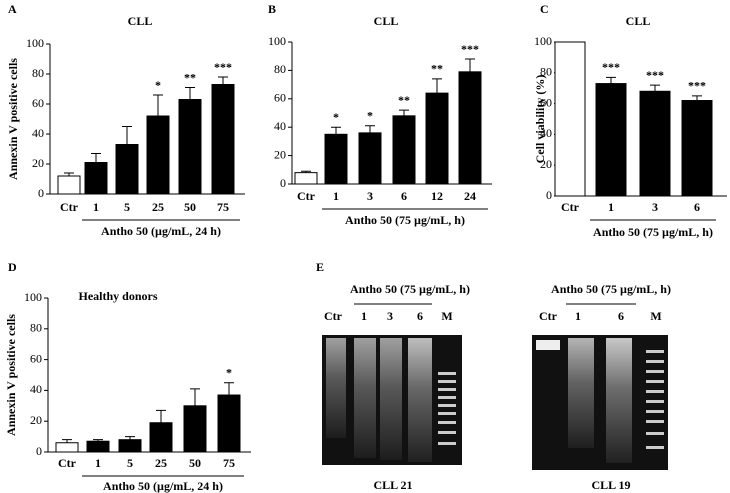  What do you see at coordinates (544, 9) in the screenshot?
I see `panel-label: C` at bounding box center [544, 9].